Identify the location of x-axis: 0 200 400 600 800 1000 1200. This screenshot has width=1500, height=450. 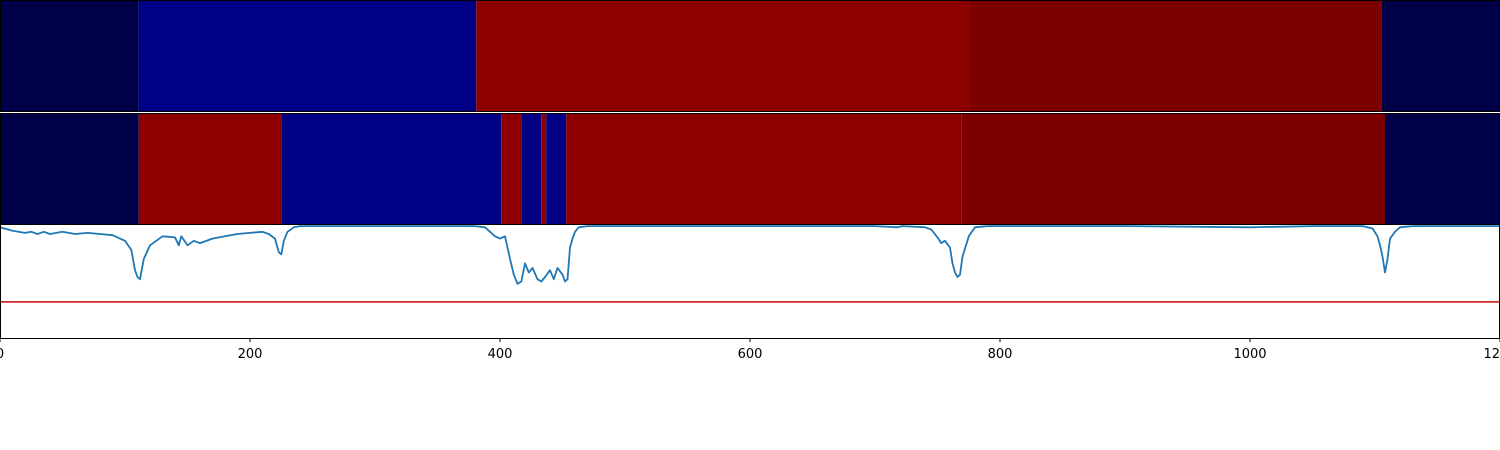
(750, 350).